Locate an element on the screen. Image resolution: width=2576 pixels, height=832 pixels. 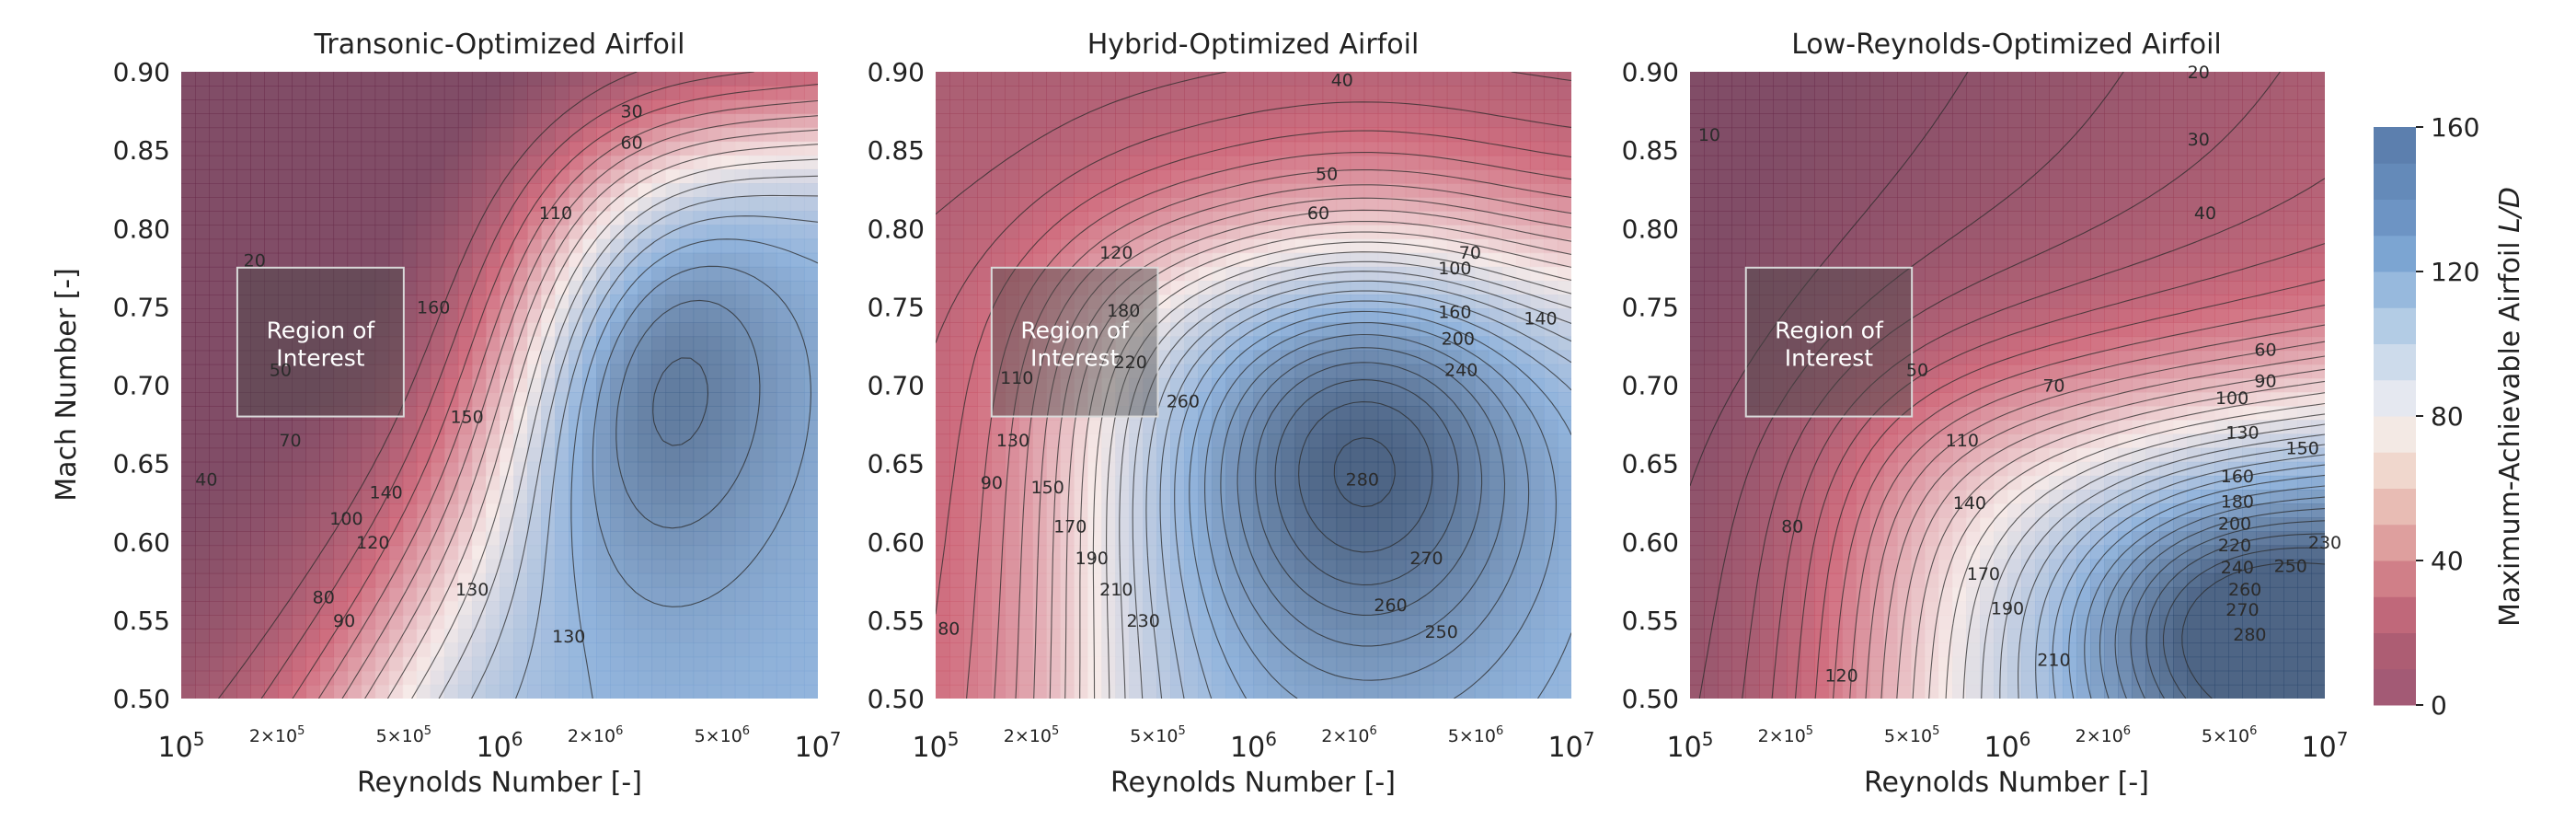
contour-label: 60 is located at coordinates (631, 143).